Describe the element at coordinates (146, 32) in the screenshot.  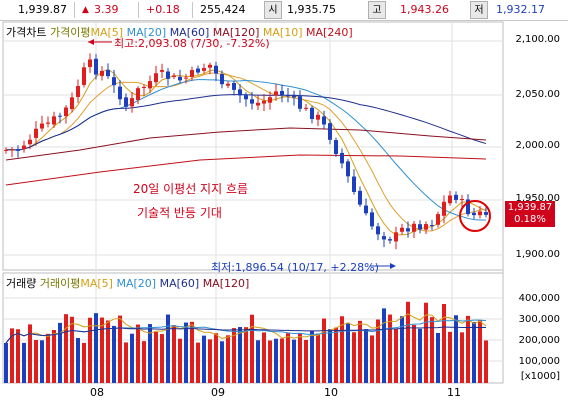
I see `legend-ma20: MA[20]` at that location.